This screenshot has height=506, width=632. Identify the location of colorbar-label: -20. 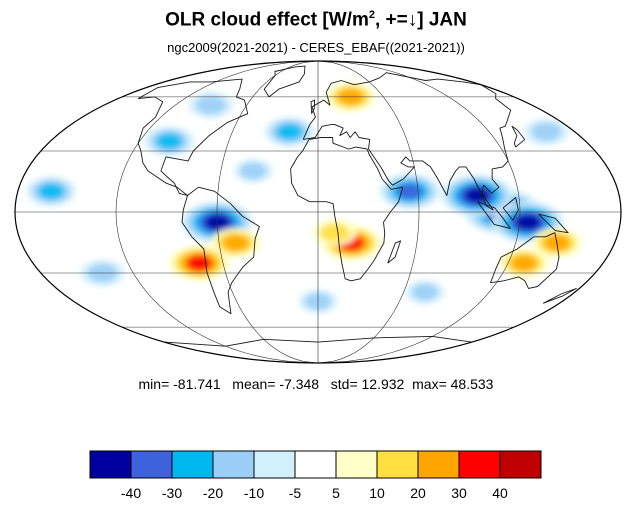
(213, 493).